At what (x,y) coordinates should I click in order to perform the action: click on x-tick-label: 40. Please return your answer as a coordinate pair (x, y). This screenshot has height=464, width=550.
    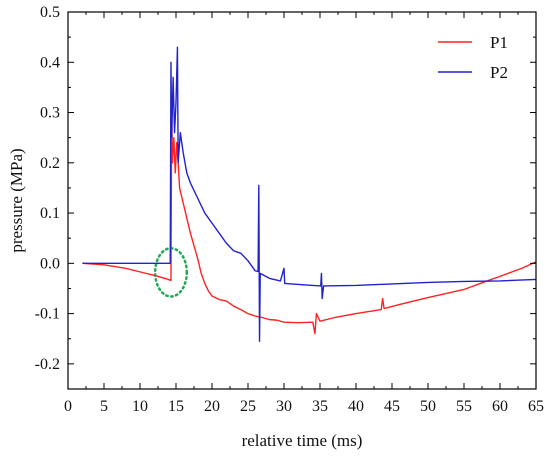
    Looking at the image, I should click on (356, 406).